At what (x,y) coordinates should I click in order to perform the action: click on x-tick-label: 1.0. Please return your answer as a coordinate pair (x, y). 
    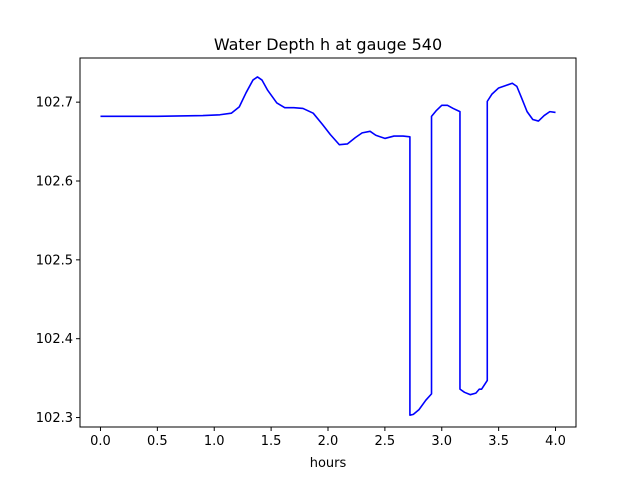
    Looking at the image, I should click on (214, 441).